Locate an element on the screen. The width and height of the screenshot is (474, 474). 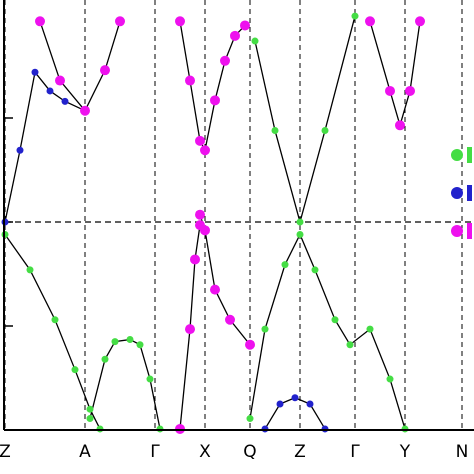
x-tick-label: N is located at coordinates (462, 452).